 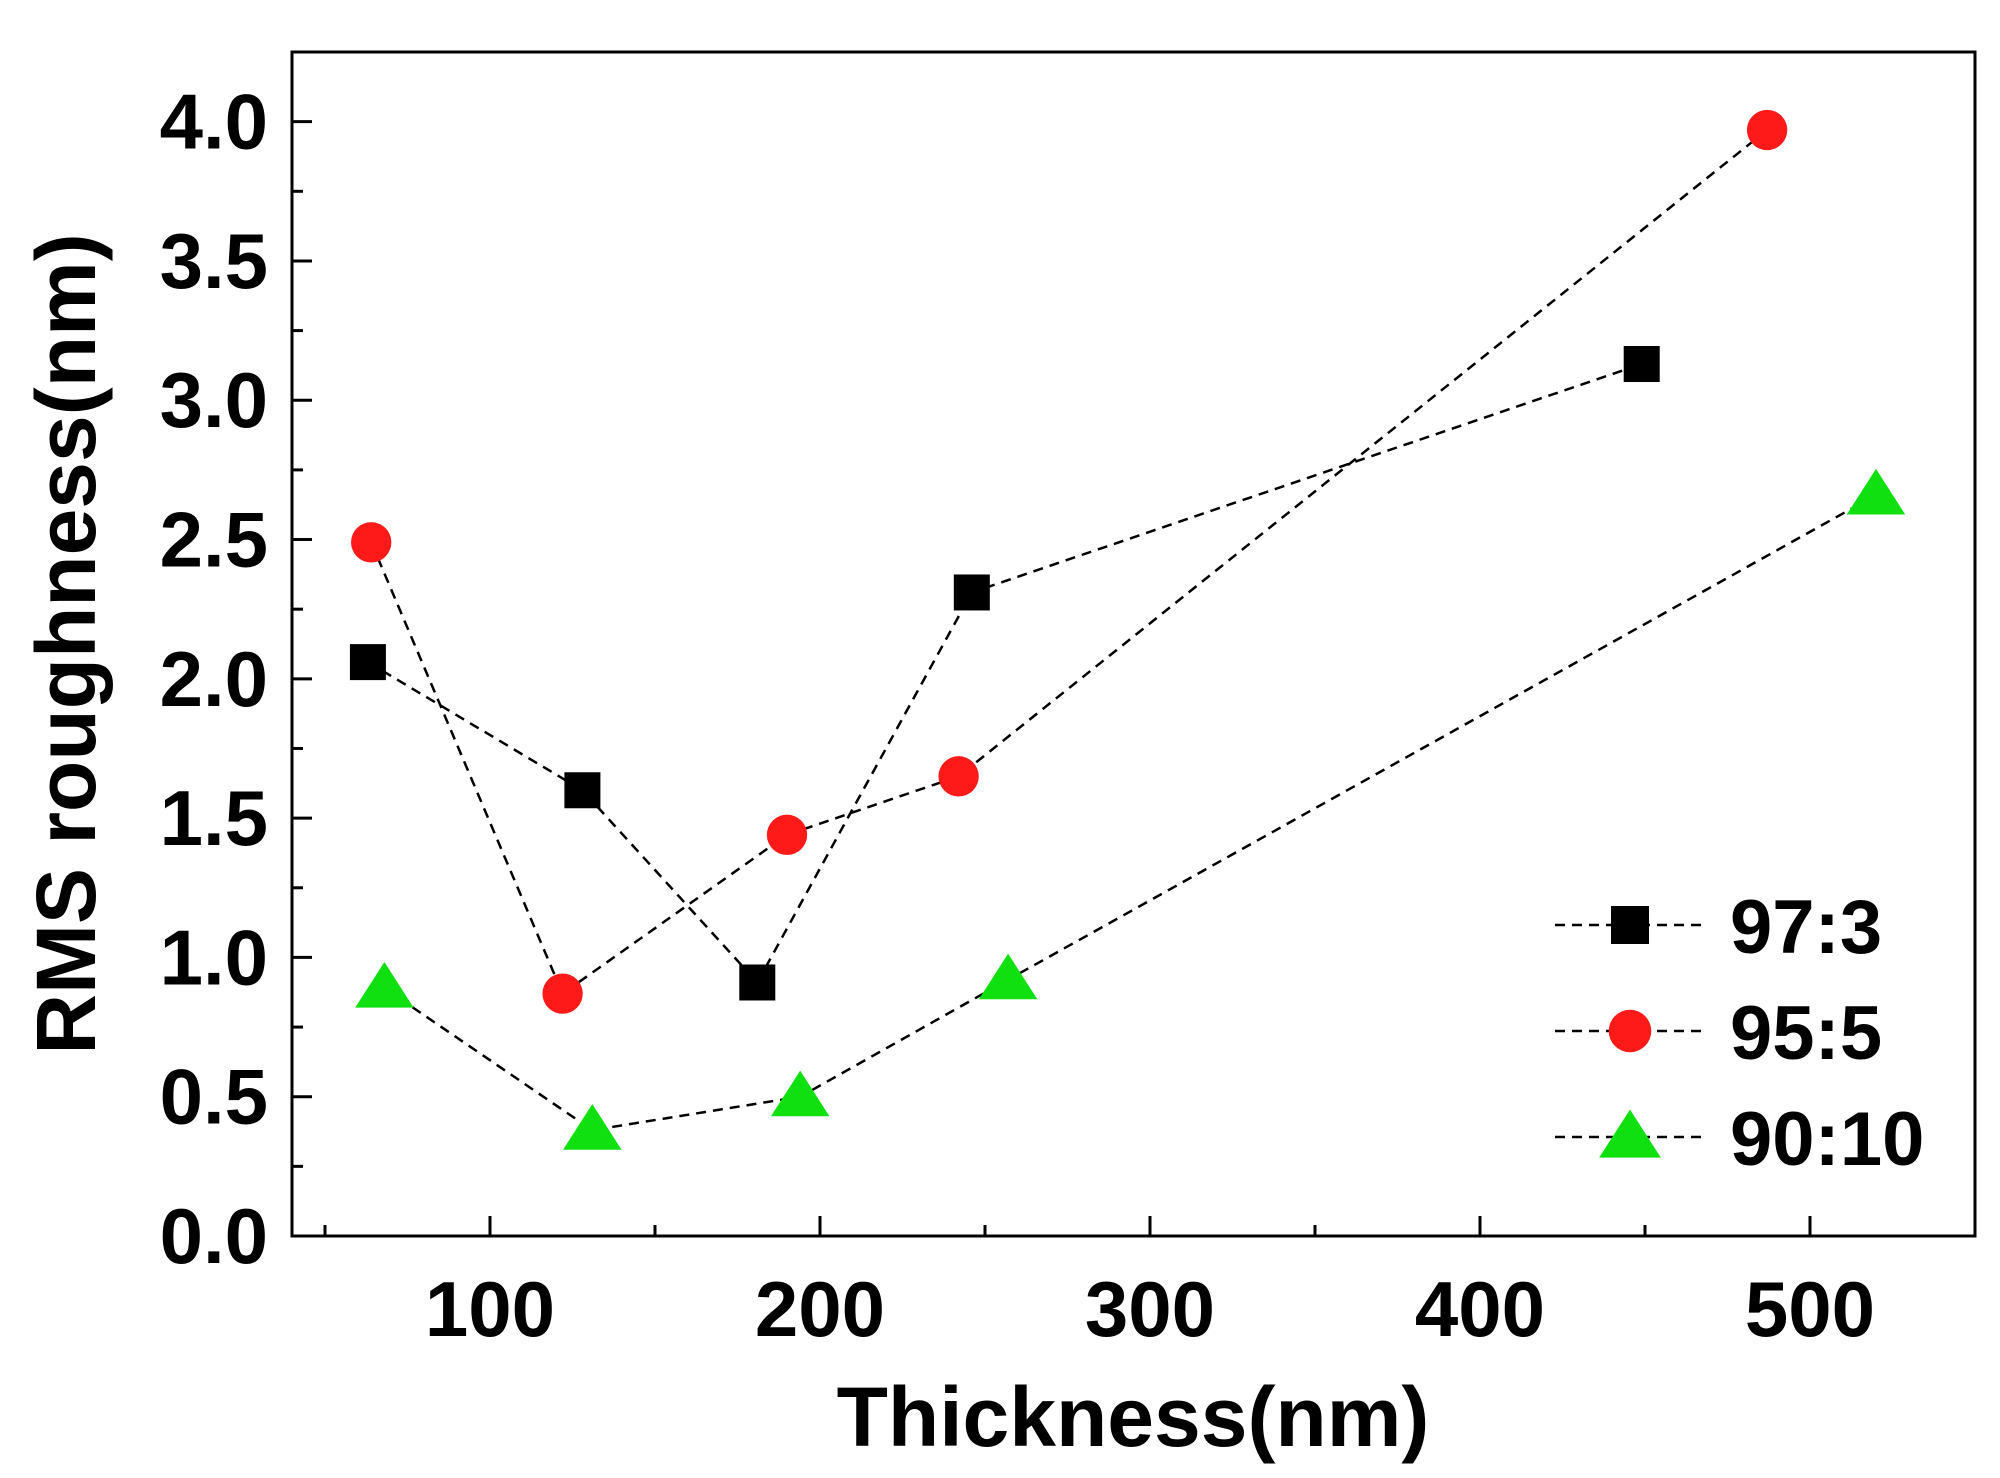 What do you see at coordinates (1806, 1033) in the screenshot?
I see `legend-label: 95:5` at bounding box center [1806, 1033].